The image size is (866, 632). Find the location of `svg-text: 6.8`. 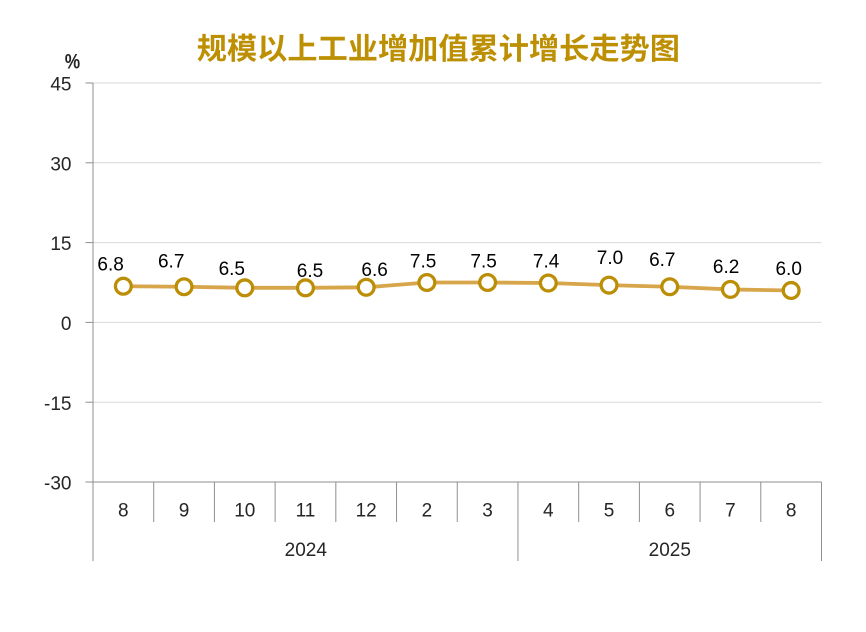

svg-text: 6.8 is located at coordinates (110, 265).